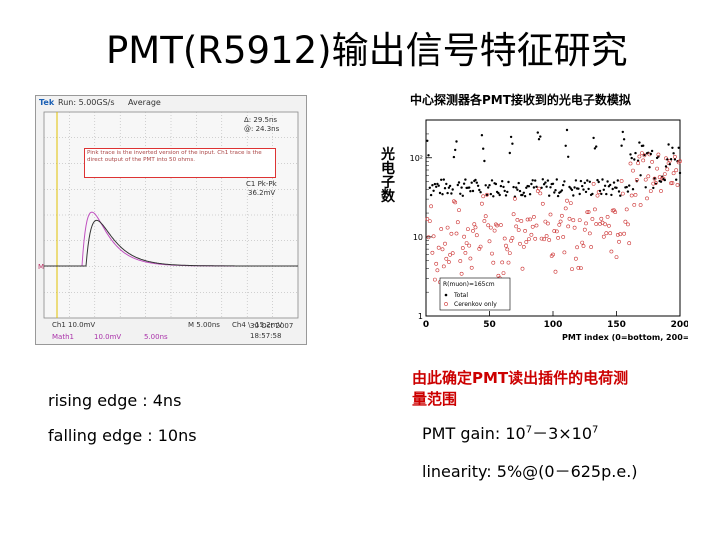 The image size is (720, 540). Describe the element at coordinates (108, 337) in the screenshot. I see `math-scale: 10.0mV` at that location.